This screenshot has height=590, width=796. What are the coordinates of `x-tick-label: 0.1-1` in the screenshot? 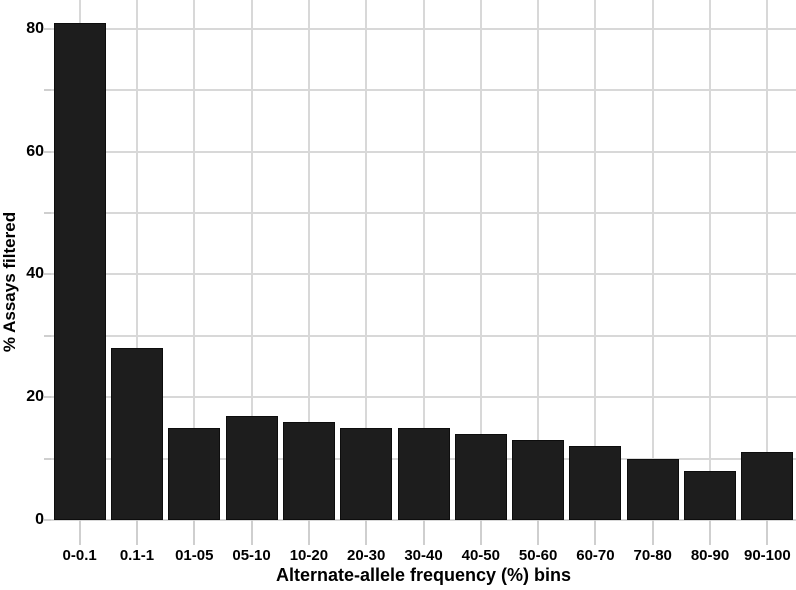 It's located at (137, 555).